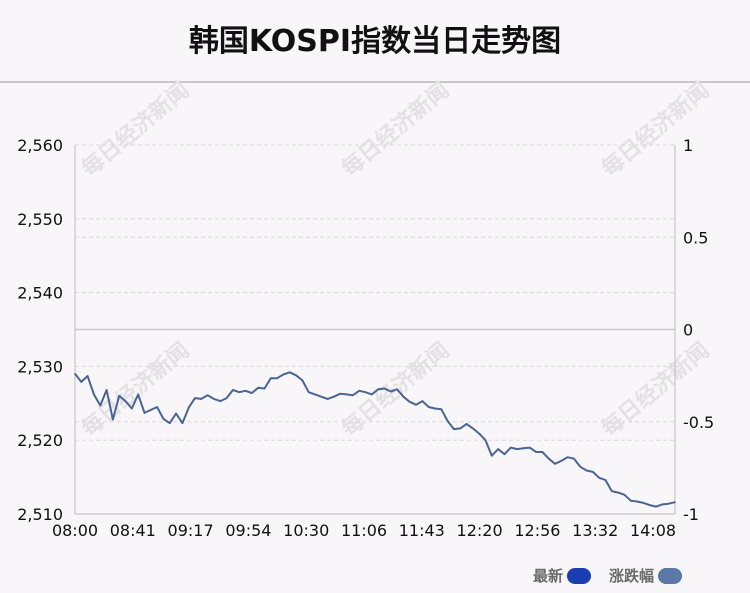 The width and height of the screenshot is (750, 593). What do you see at coordinates (40, 366) in the screenshot?
I see `y-left-tick-label: 2,530` at bounding box center [40, 366].